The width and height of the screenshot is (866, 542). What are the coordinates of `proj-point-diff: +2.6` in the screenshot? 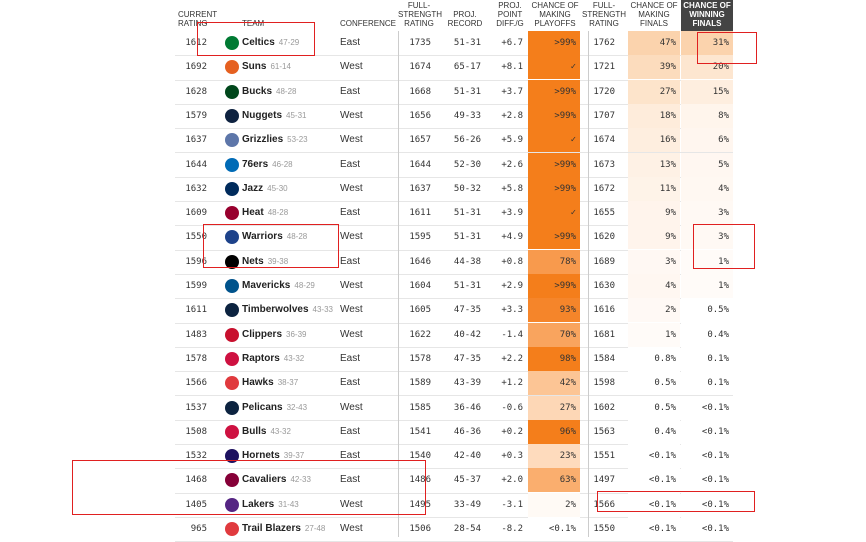 It's located at (512, 164).